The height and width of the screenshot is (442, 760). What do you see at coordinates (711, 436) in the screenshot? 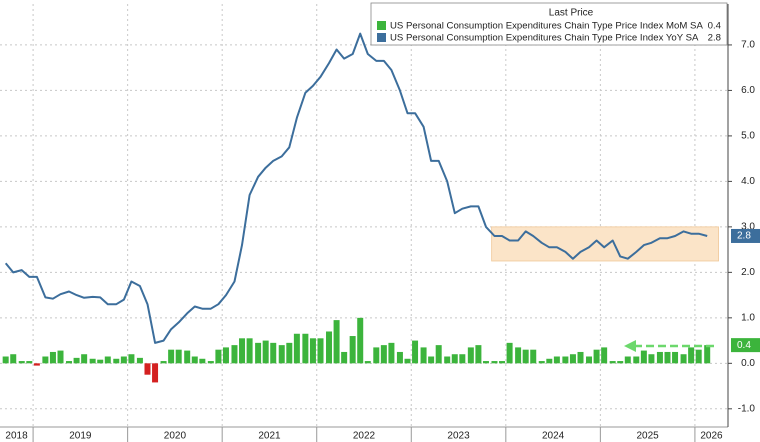
I see `x-tick-label: 2026` at bounding box center [711, 436].